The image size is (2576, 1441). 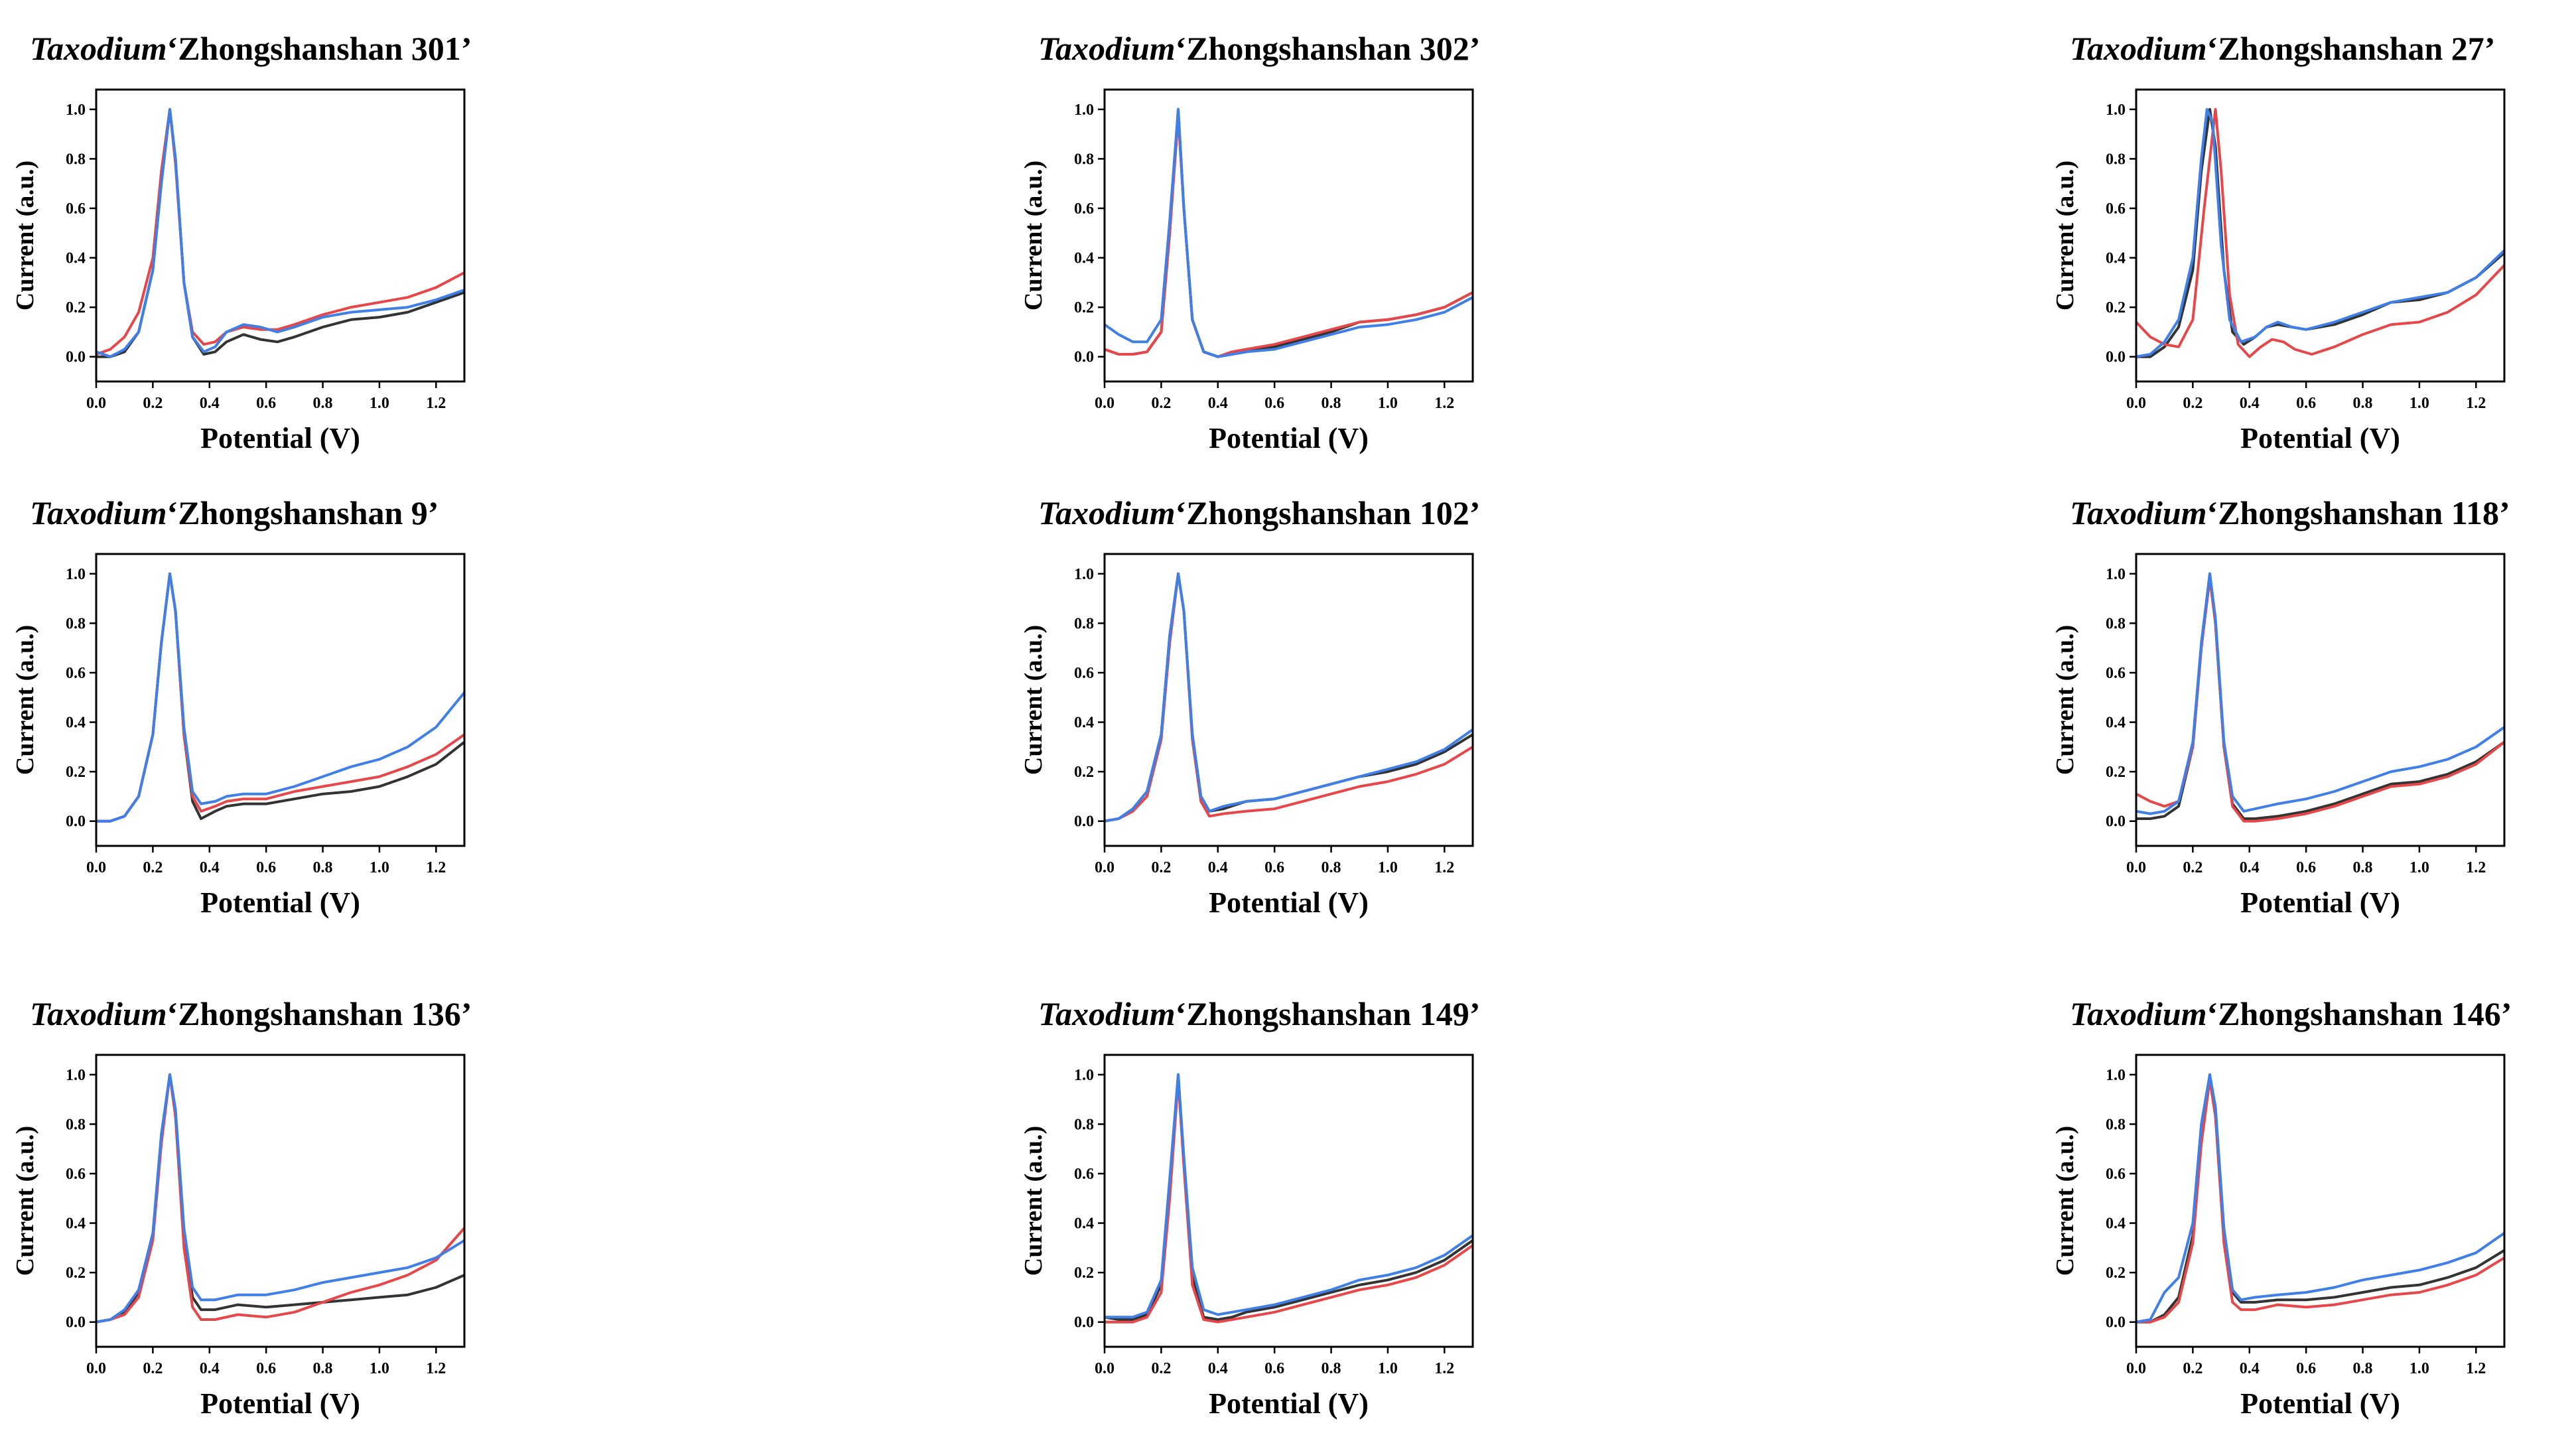 I want to click on chart-title-rest: ‘Zhongshanshan 9’, so click(x=303, y=512).